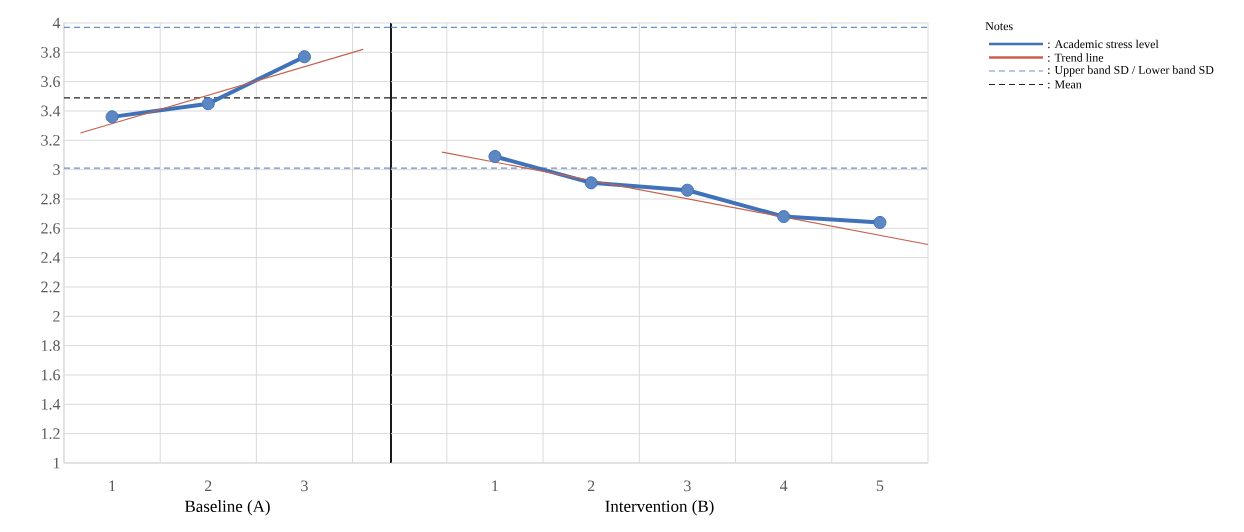 This screenshot has width=1244, height=532. I want to click on x-tick-label: 4, so click(783, 486).